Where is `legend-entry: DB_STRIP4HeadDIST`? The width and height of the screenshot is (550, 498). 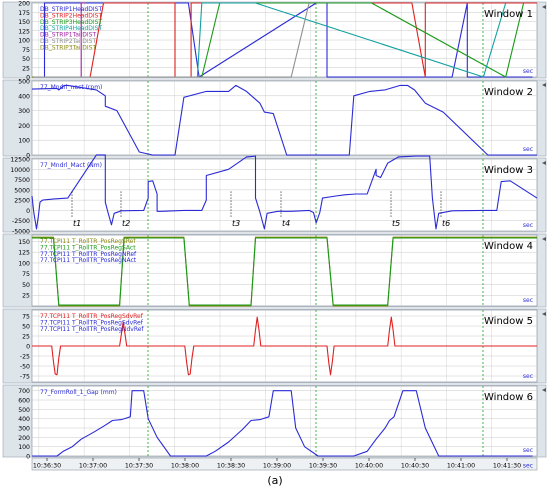 legend-entry: DB_STRIP4HeadDIST is located at coordinates (71, 28).